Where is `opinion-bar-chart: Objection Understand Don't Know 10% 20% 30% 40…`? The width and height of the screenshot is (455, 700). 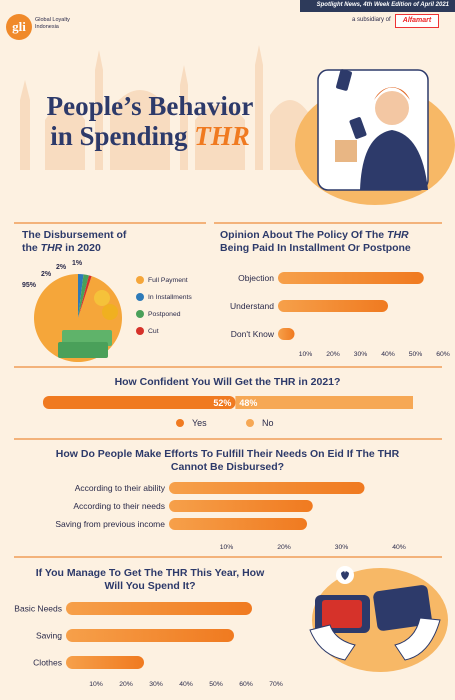 opinion-bar-chart: Objection Understand Don't Know 10% 20% 30% 40… is located at coordinates (340, 314).